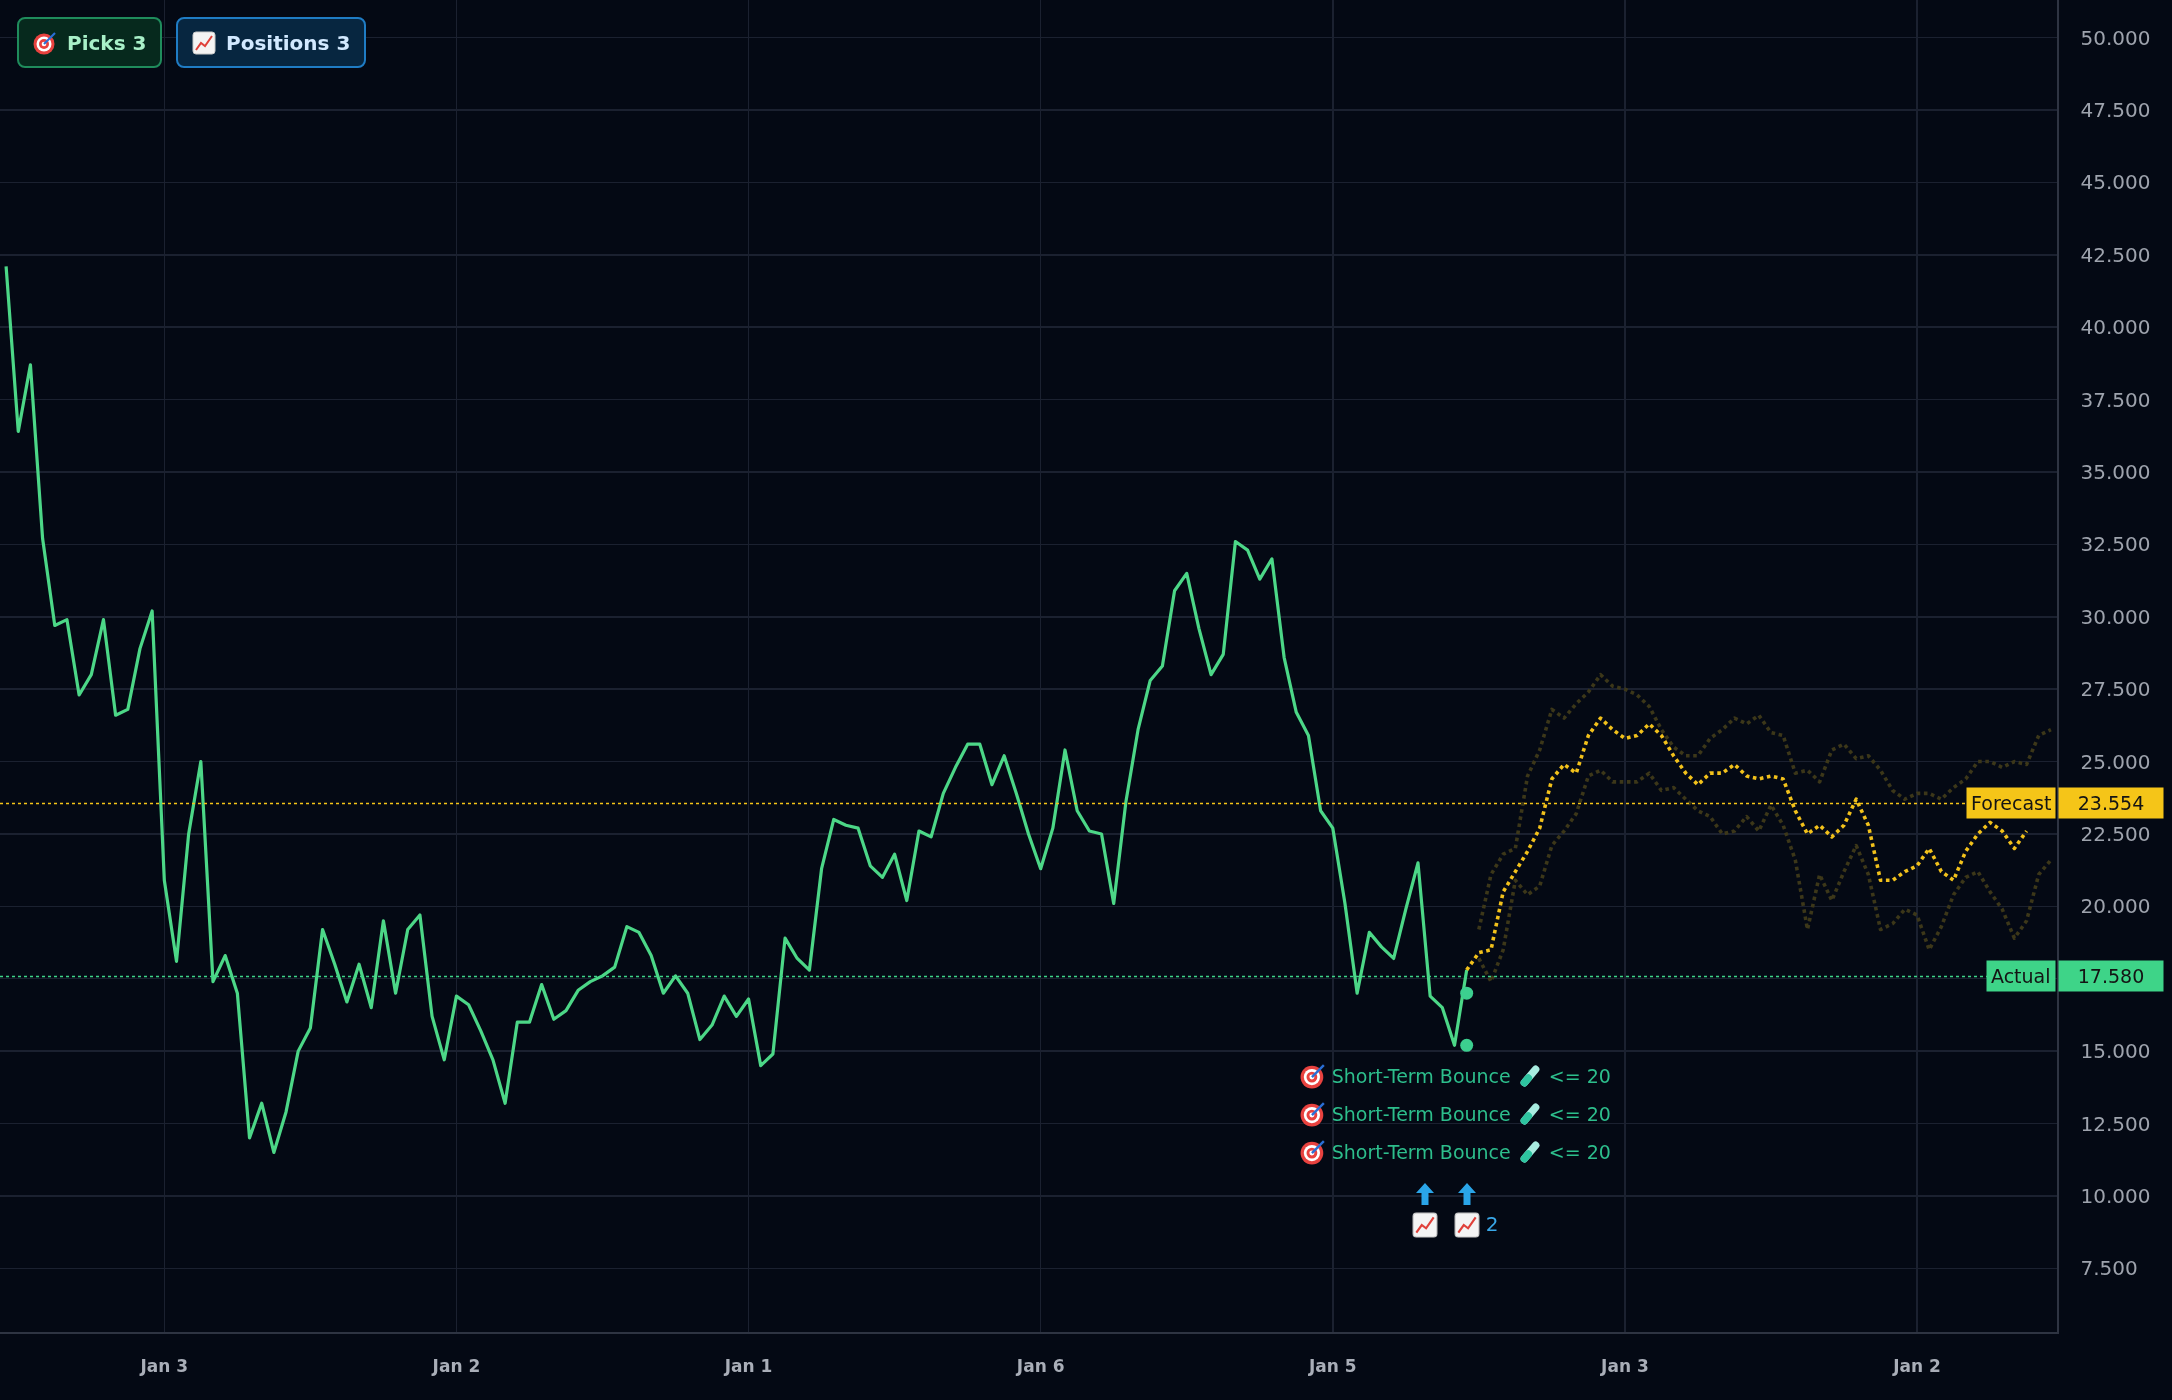  I want to click on x-tick-label: Jan 1, so click(748, 1365).